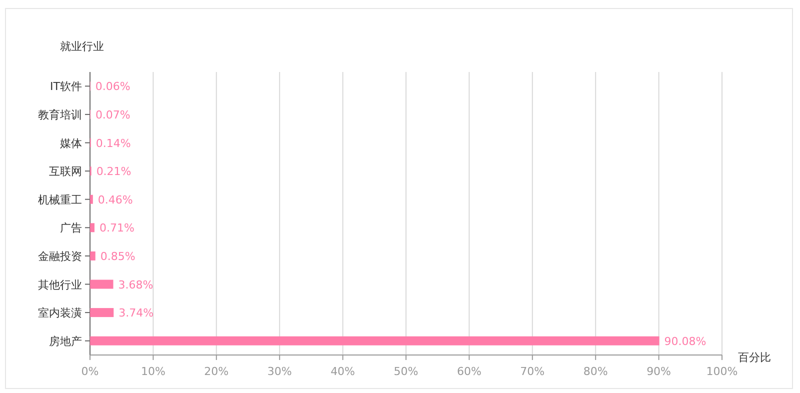 This screenshot has width=800, height=393. I want to click on x-tick-label: 50%, so click(406, 371).